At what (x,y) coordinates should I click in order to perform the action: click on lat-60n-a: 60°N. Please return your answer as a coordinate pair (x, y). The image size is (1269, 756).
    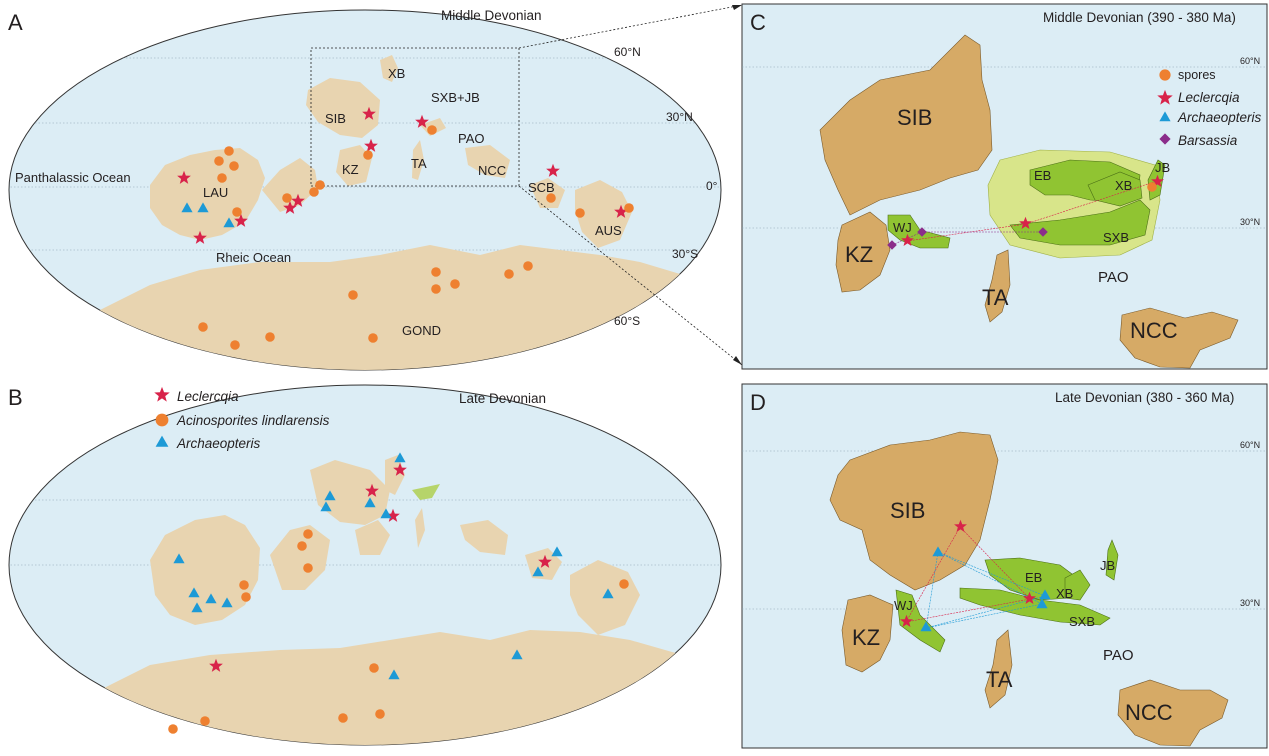
    Looking at the image, I should click on (627, 52).